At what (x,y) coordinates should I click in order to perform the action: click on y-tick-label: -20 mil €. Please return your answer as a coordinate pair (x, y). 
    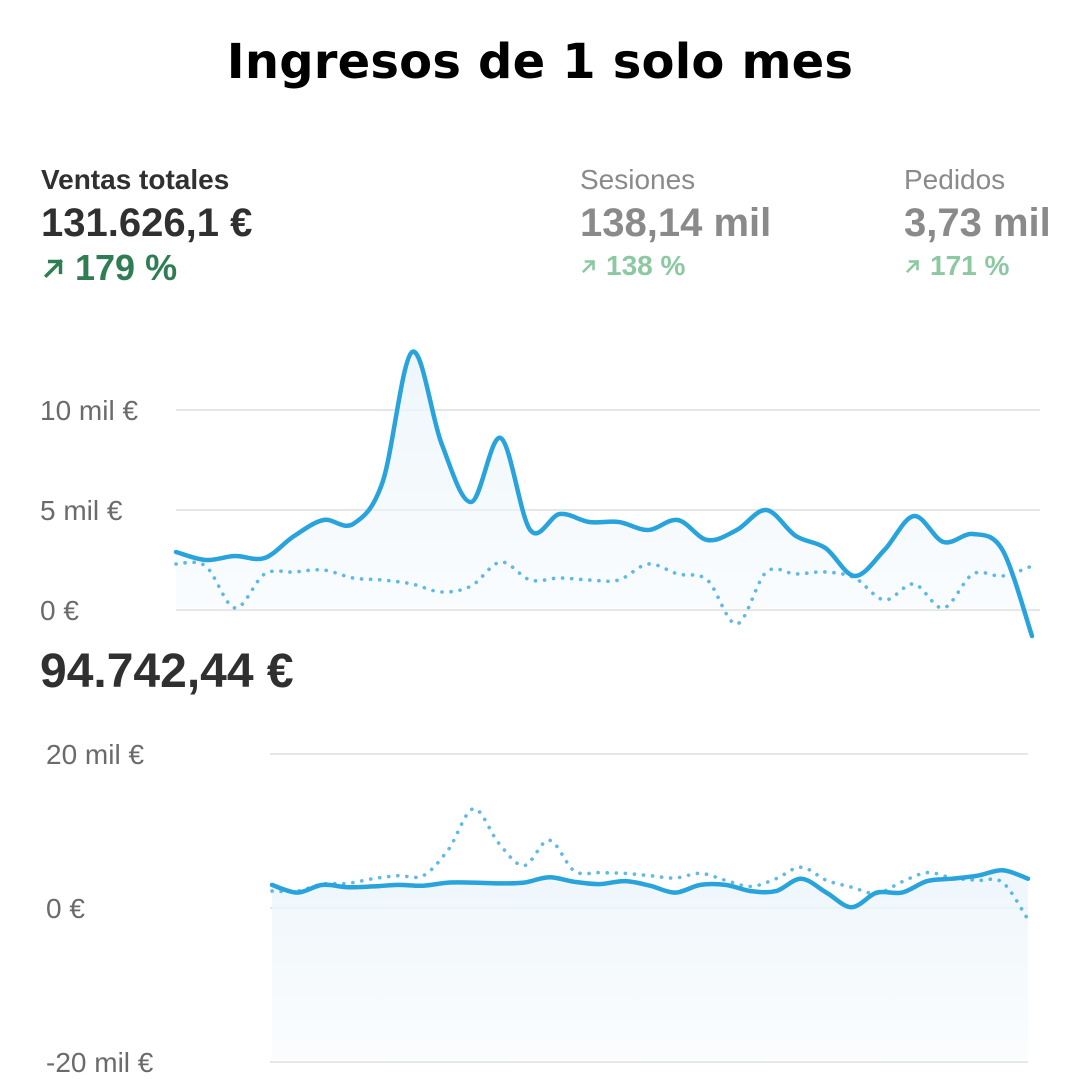
    Looking at the image, I should click on (100, 1062).